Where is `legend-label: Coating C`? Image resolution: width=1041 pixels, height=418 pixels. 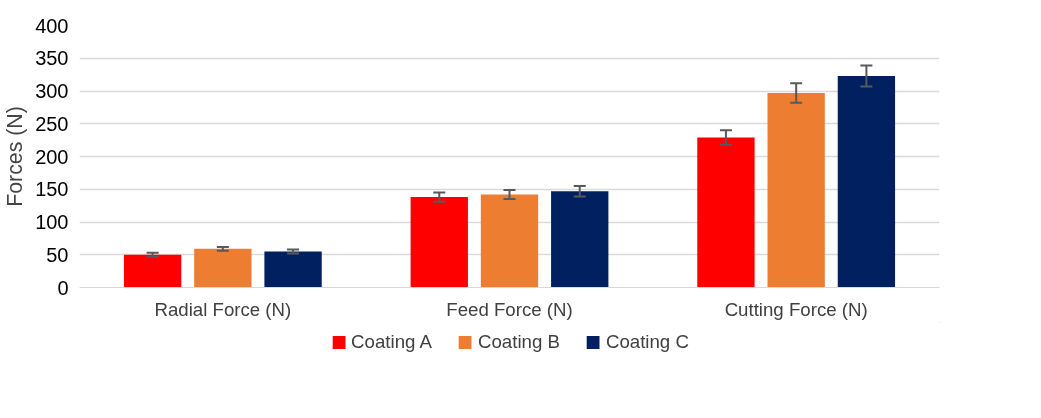
legend-label: Coating C is located at coordinates (647, 342).